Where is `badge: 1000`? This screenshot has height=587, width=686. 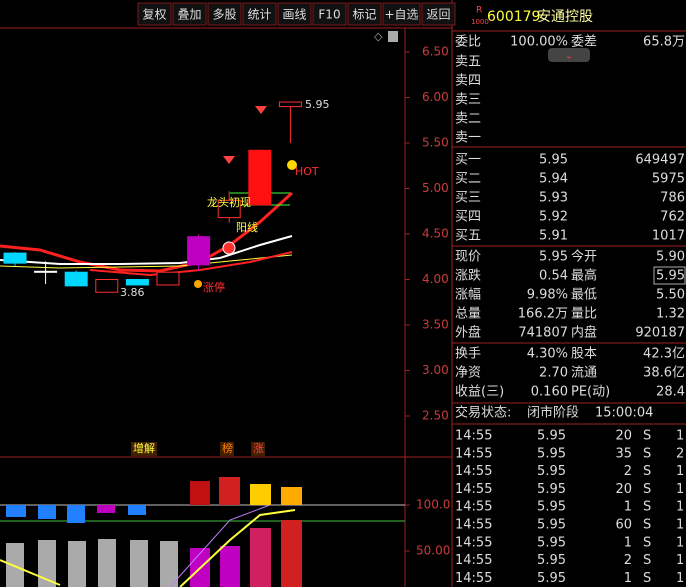
badge: 1000 is located at coordinates (480, 22).